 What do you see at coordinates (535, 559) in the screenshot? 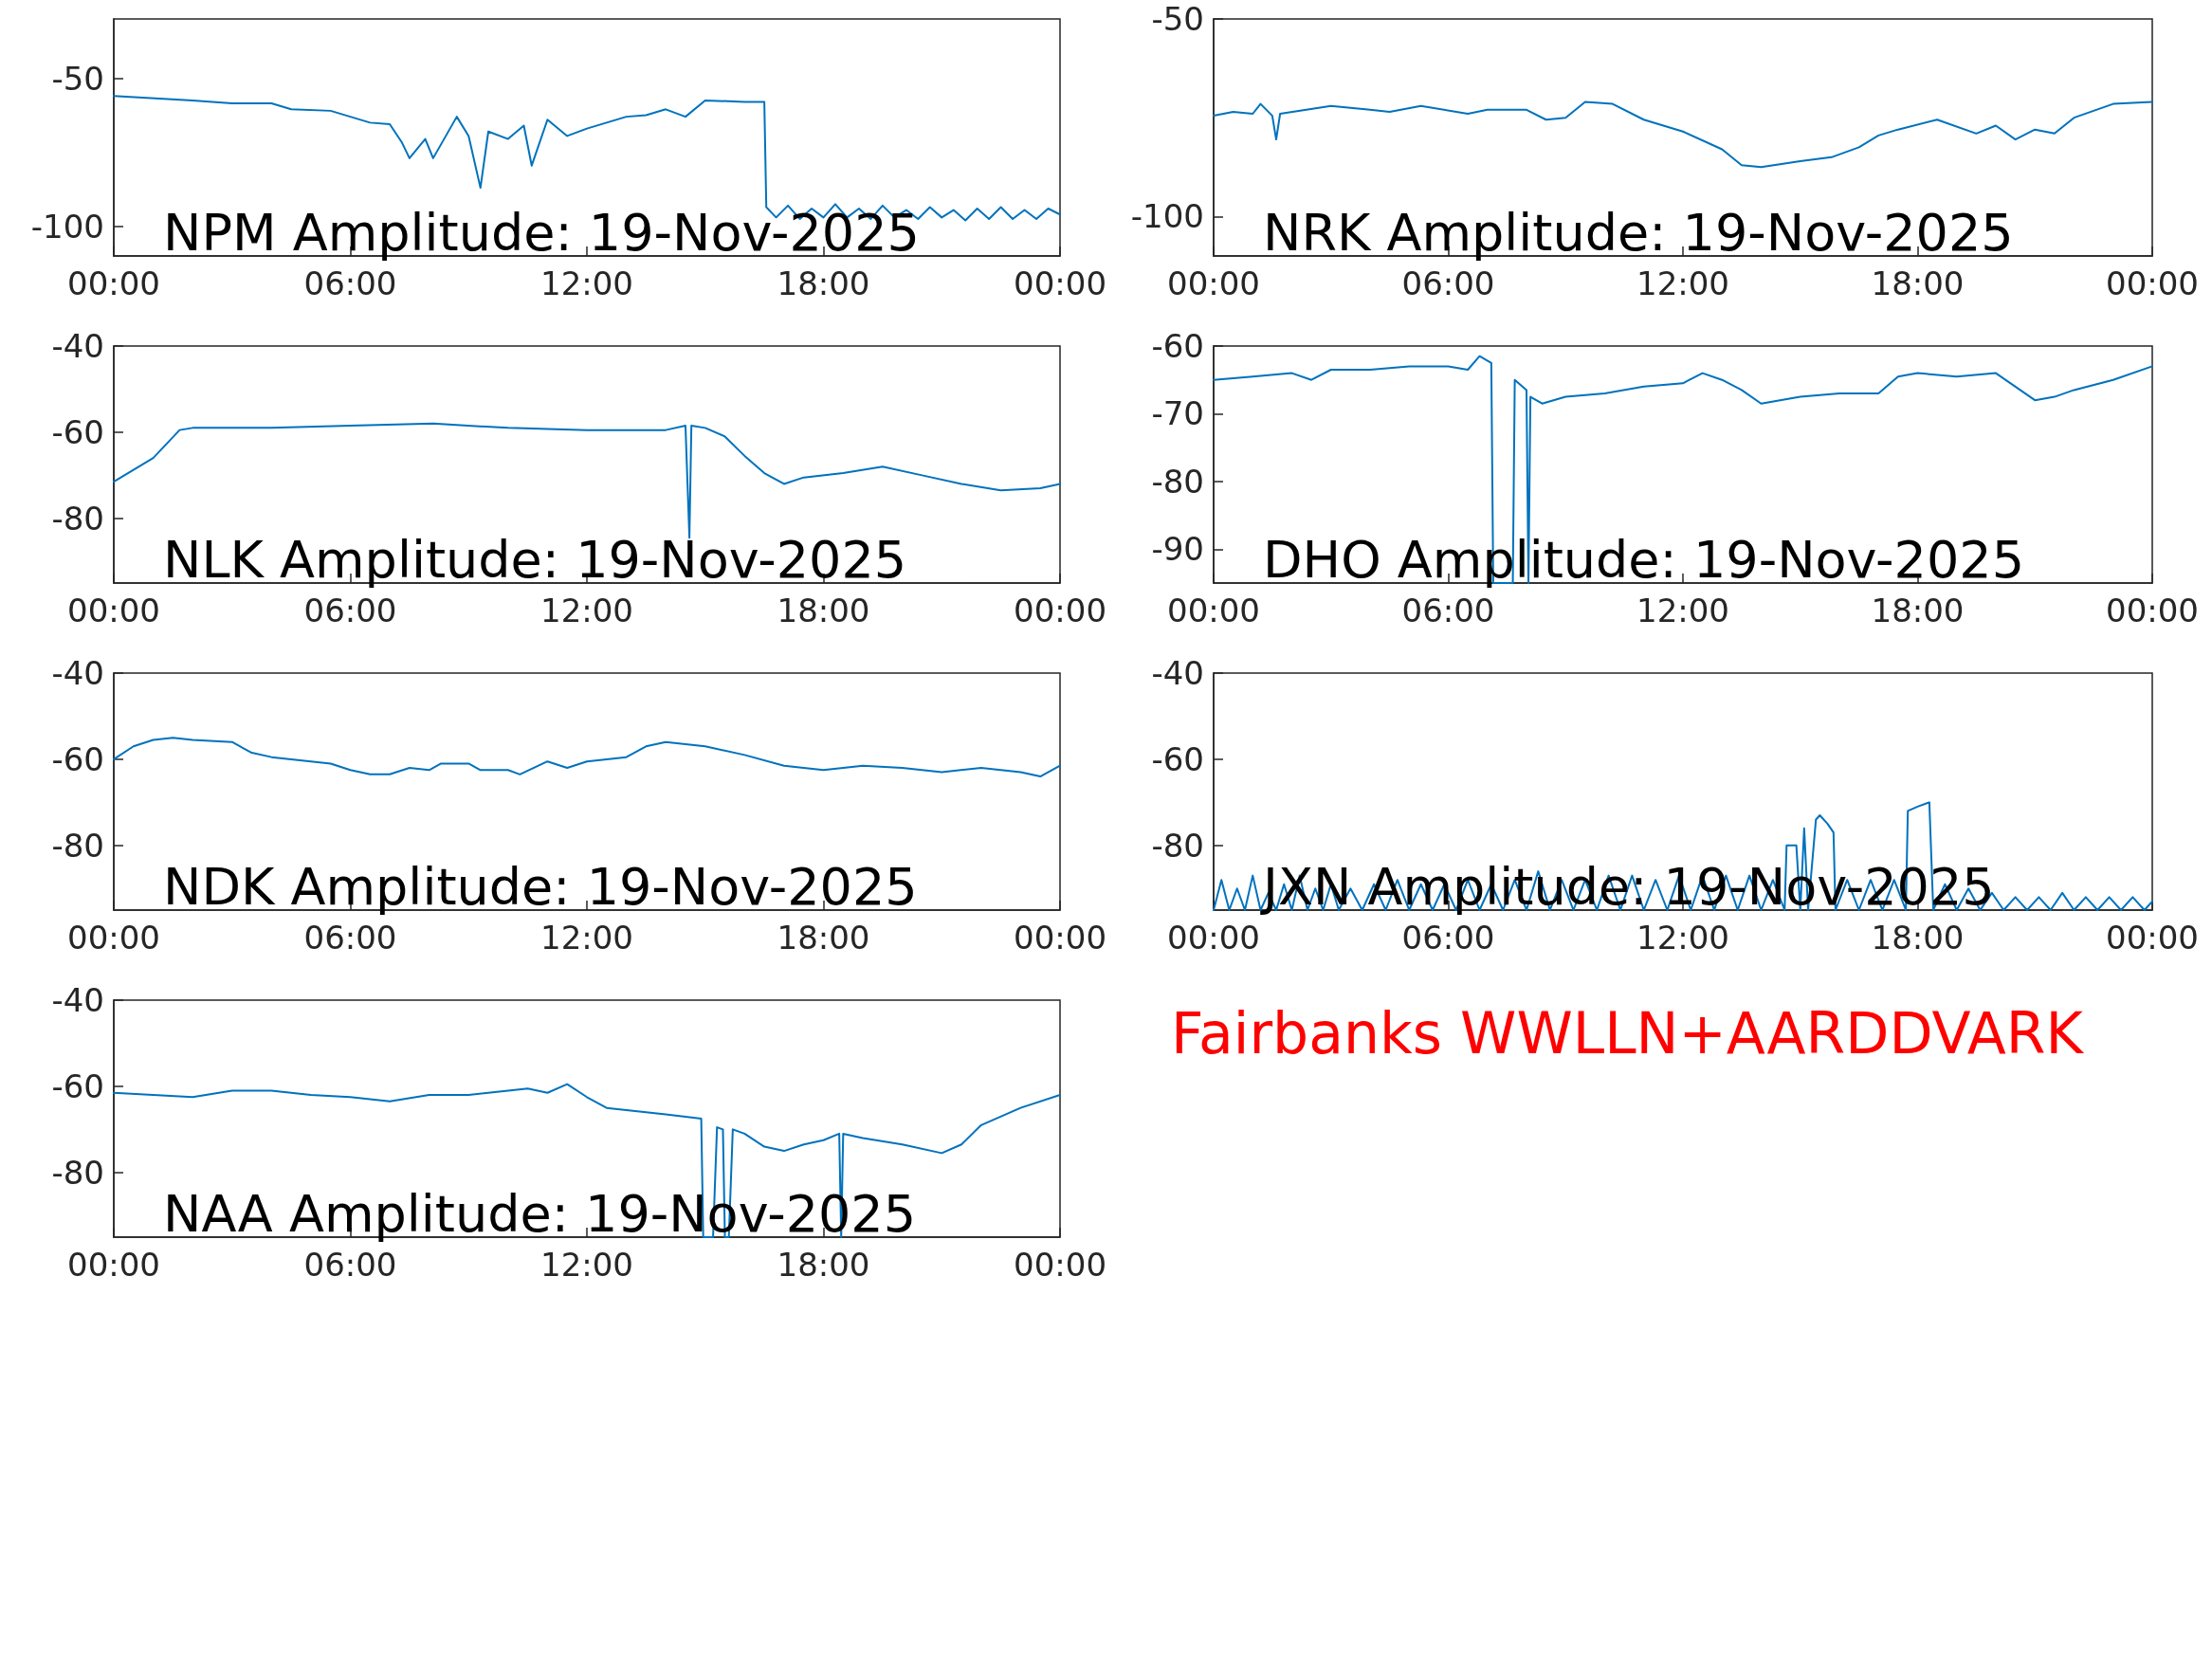
I see `text: NLK Amplitude: 19-Nov-2025` at bounding box center [535, 559].